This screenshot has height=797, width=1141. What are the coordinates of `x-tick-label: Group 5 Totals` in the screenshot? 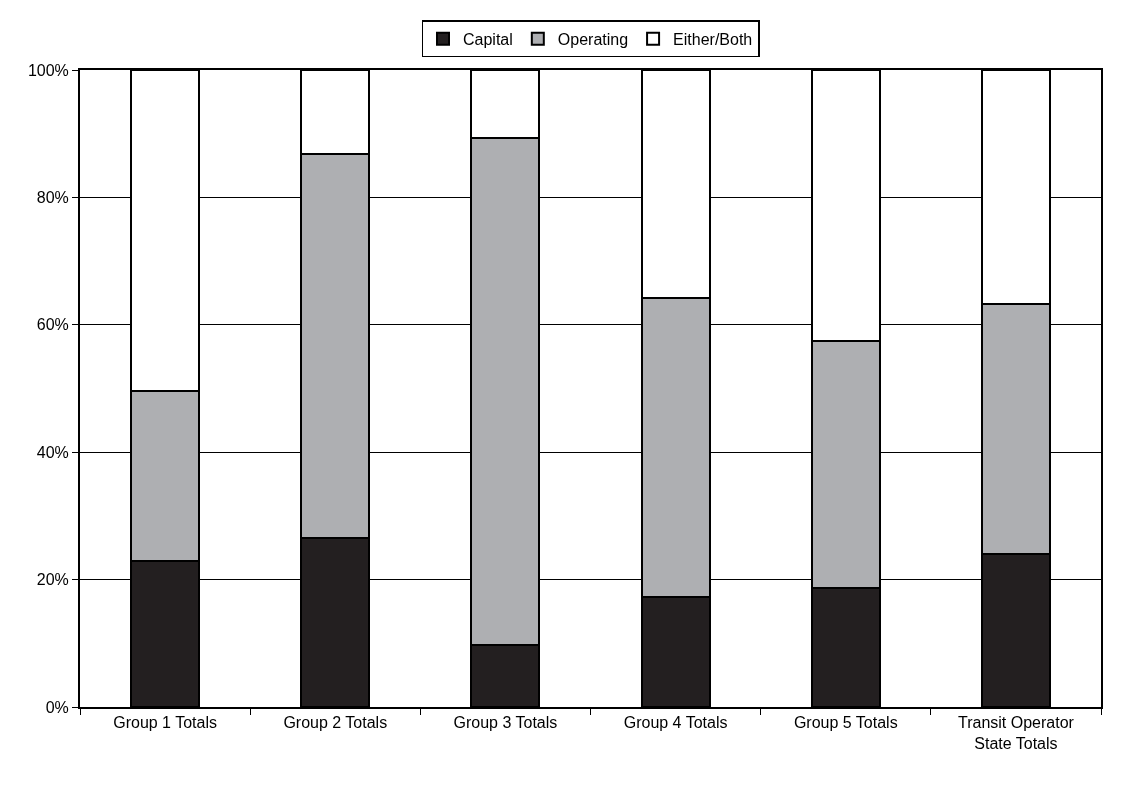 It's located at (845, 723).